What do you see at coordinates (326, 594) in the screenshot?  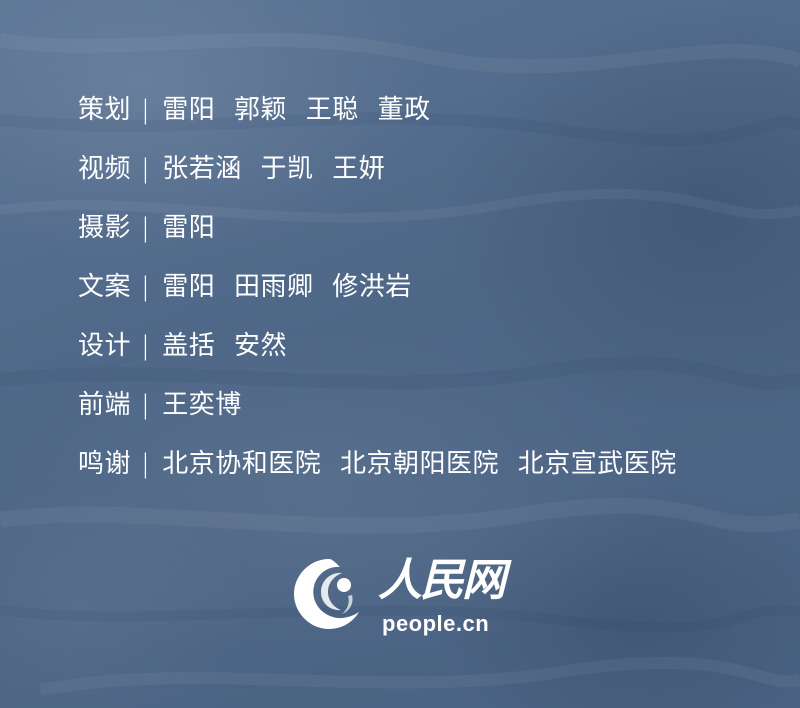 I see `people-daily-emblem-icon` at bounding box center [326, 594].